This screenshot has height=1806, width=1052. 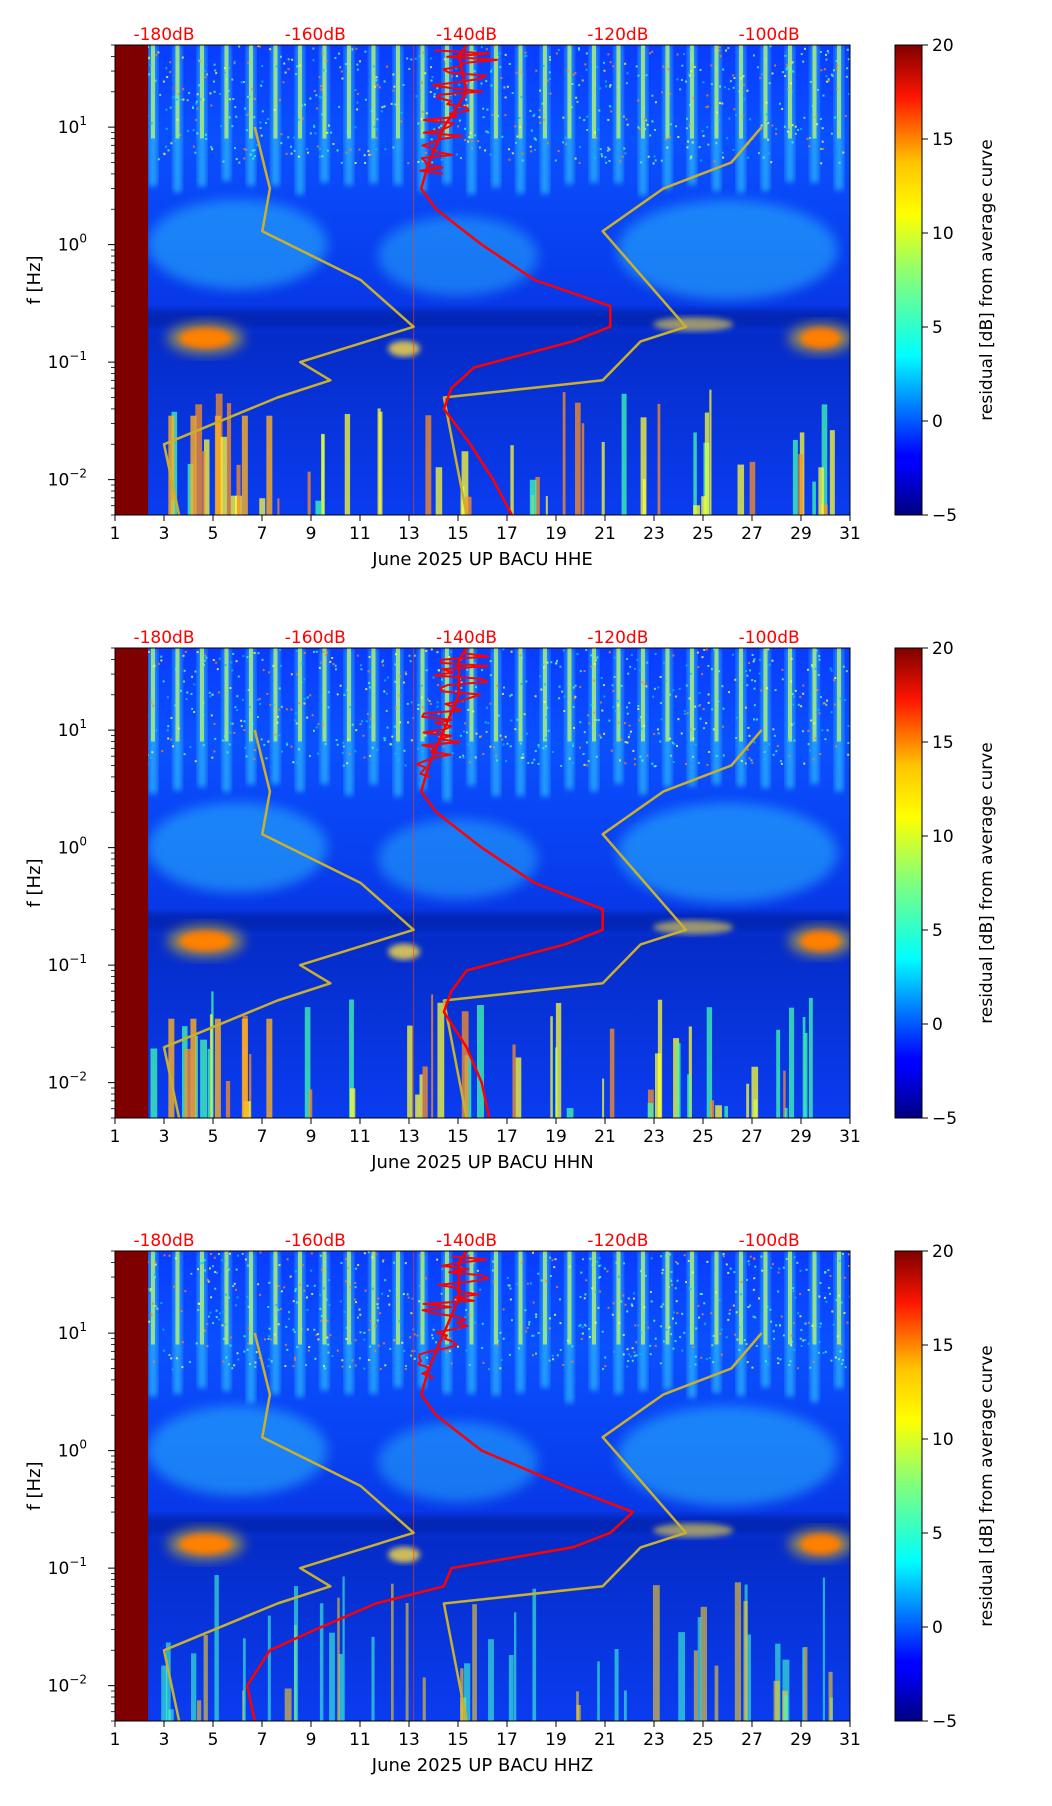 What do you see at coordinates (987, 1485) in the screenshot?
I see `colorbar-label: residual [dB] from average curve` at bounding box center [987, 1485].